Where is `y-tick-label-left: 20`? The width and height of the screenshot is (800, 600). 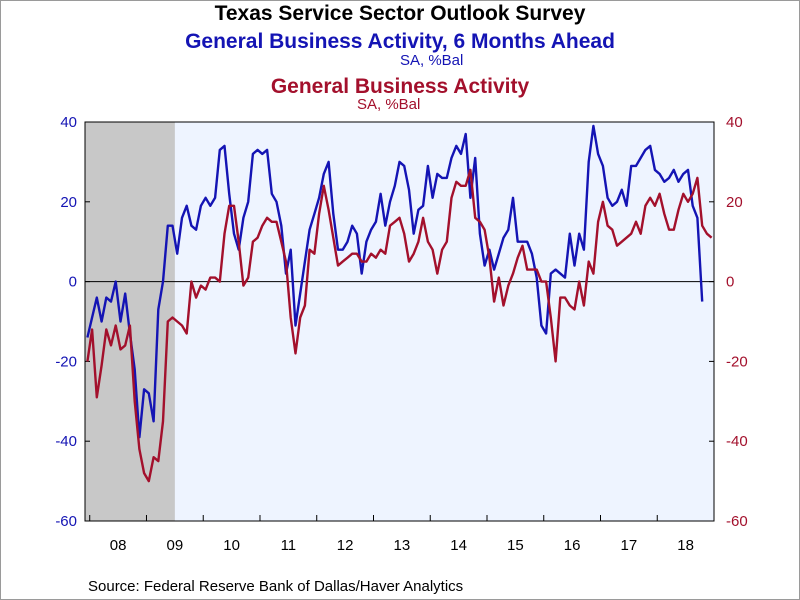 y-tick-label-left: 20 is located at coordinates (68, 202).